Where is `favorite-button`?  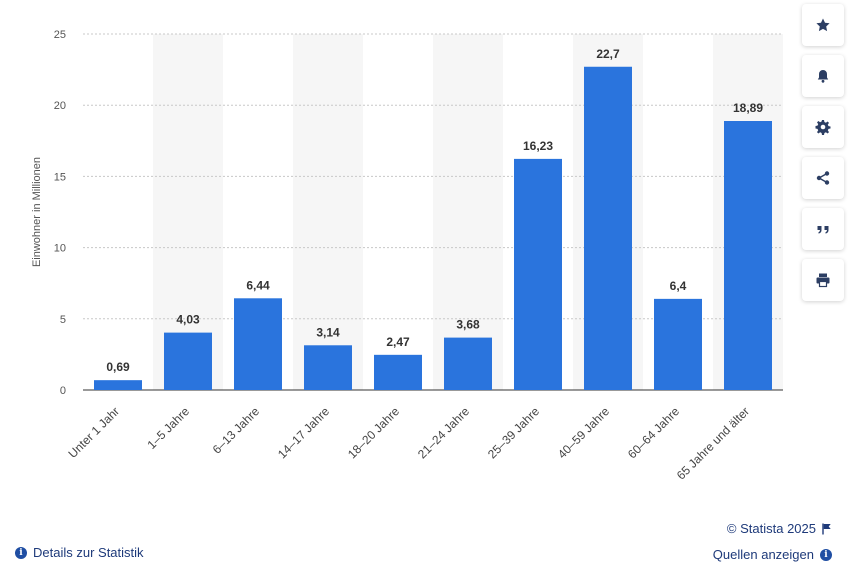 favorite-button is located at coordinates (823, 25).